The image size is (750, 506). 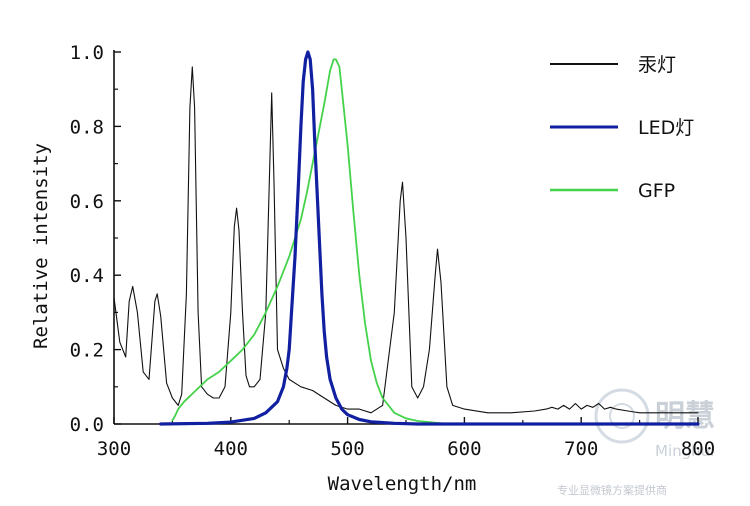 I want to click on x-tick-label: 300, so click(x=114, y=449).